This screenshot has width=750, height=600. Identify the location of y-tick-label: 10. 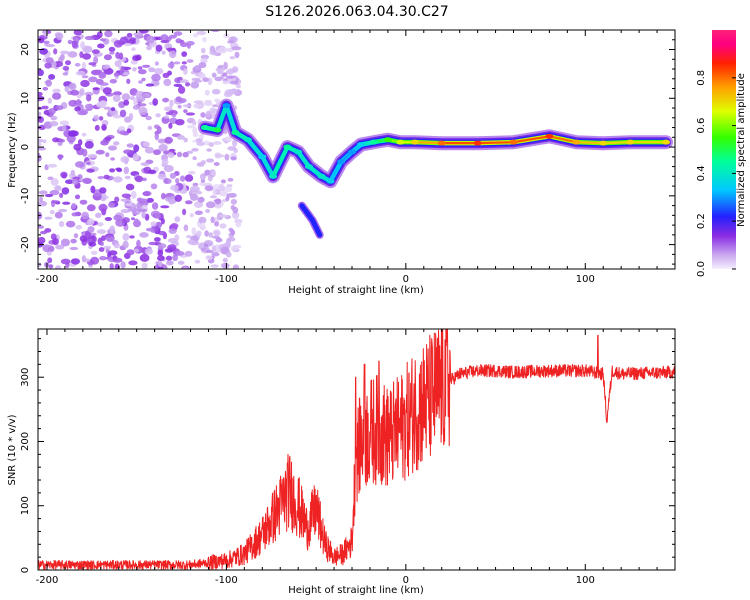
(25, 98).